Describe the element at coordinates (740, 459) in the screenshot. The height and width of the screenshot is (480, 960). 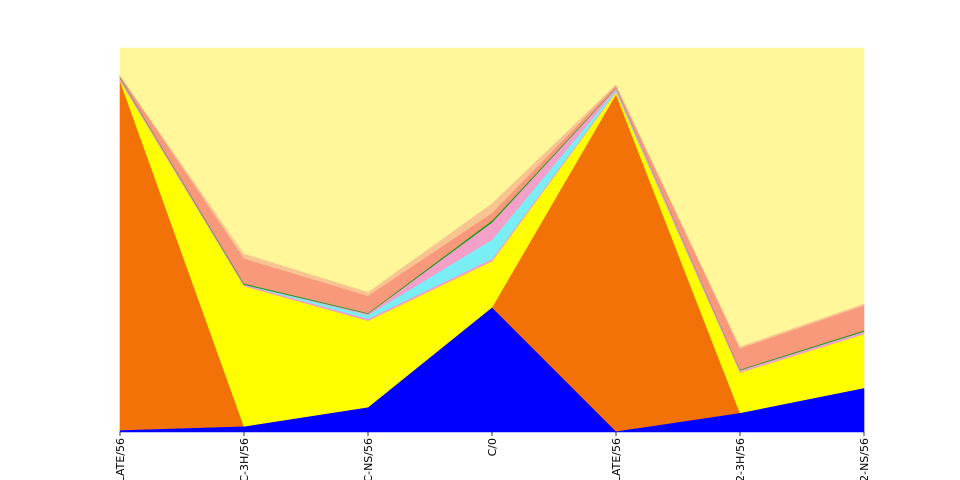
I see `x-tick-label: 2-3H/56` at that location.